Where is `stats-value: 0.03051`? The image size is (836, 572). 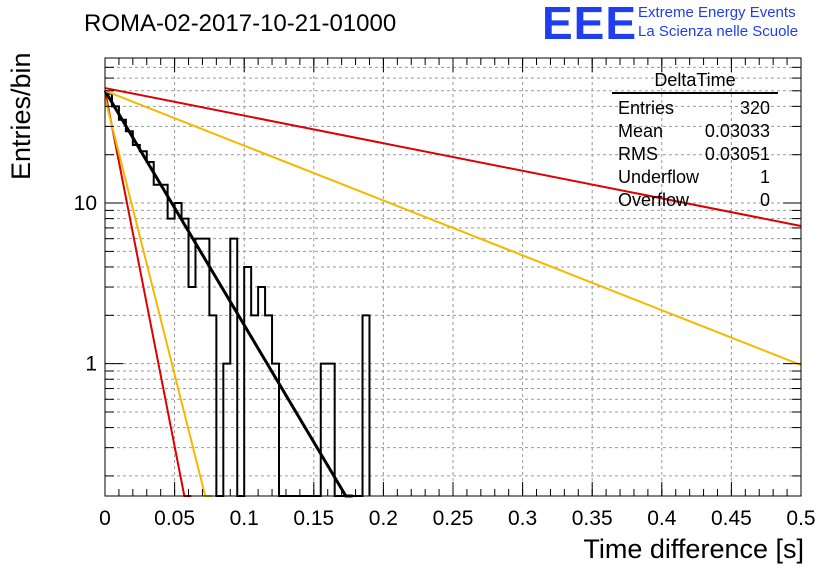
stats-value: 0.03051 is located at coordinates (737, 154).